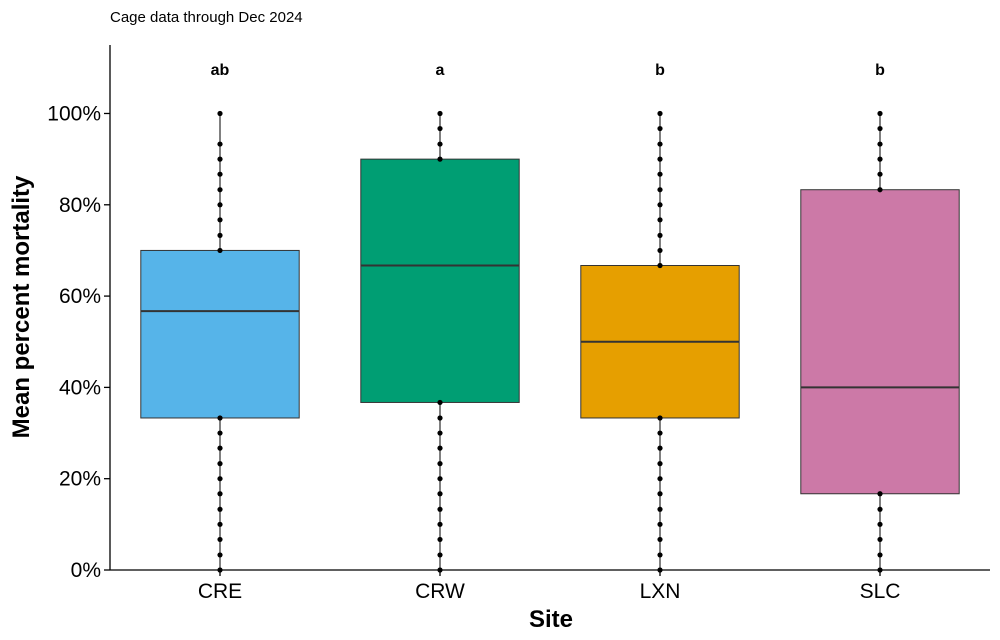  I want to click on y-tick-label: 20%, so click(80, 479).